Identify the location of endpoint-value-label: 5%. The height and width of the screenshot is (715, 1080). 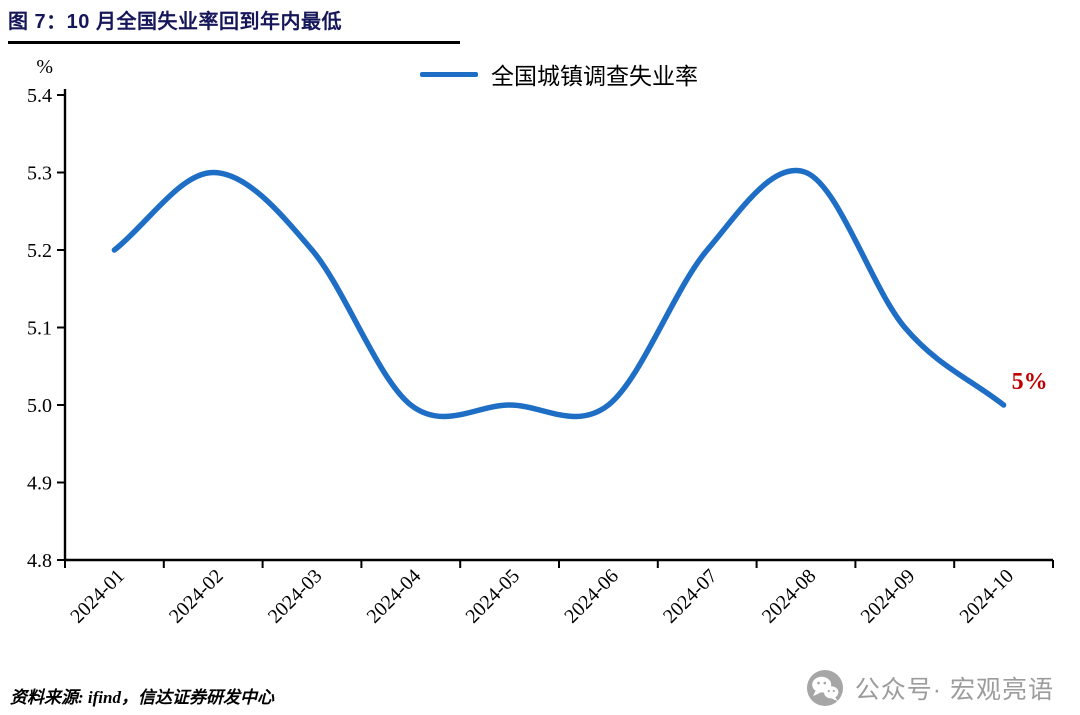
(1030, 382).